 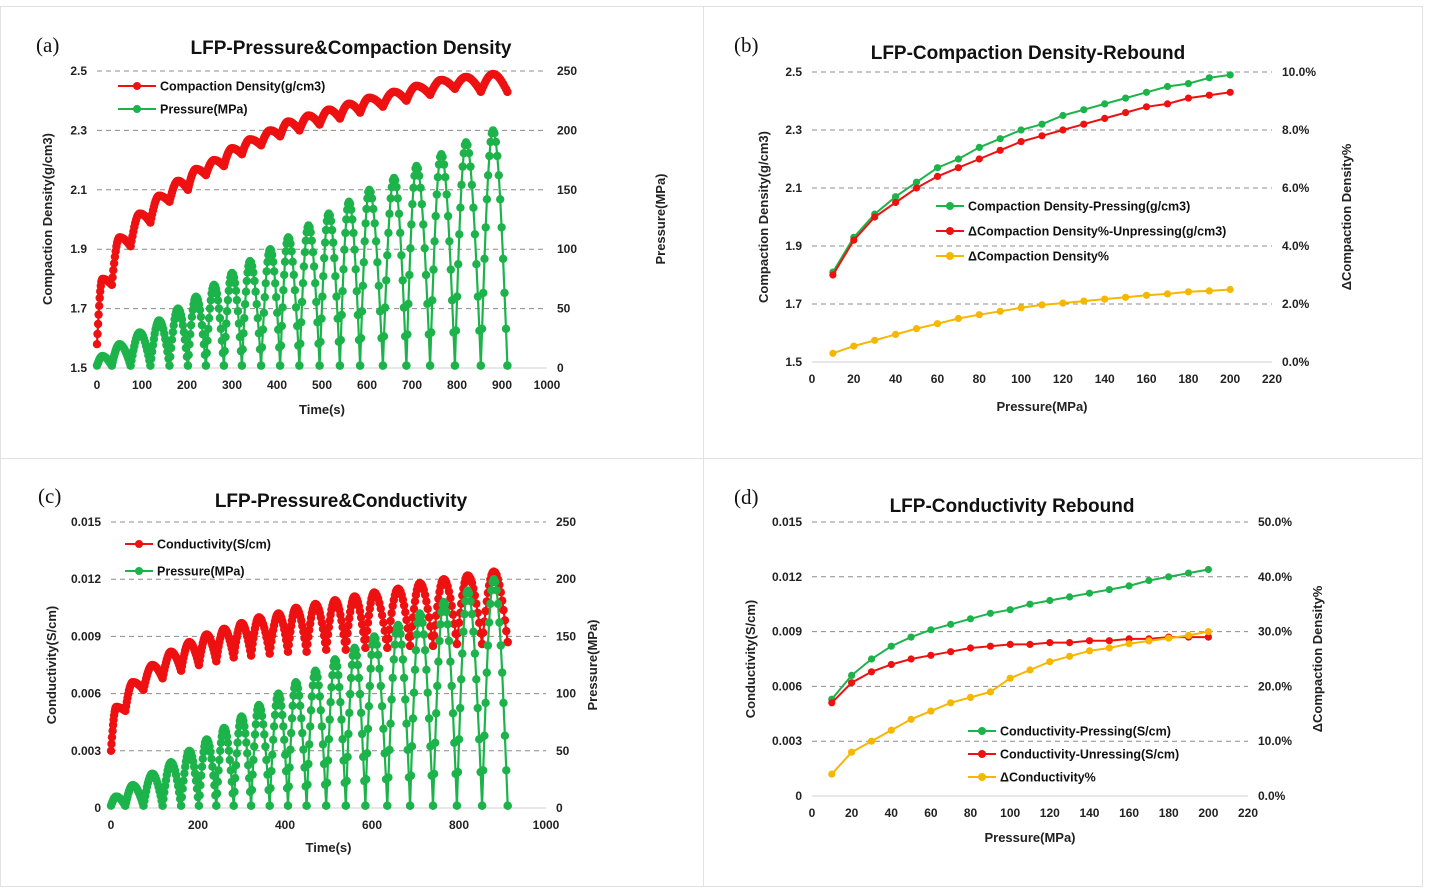 What do you see at coordinates (459, 825) in the screenshot?
I see `x-tick-label: 800` at bounding box center [459, 825].